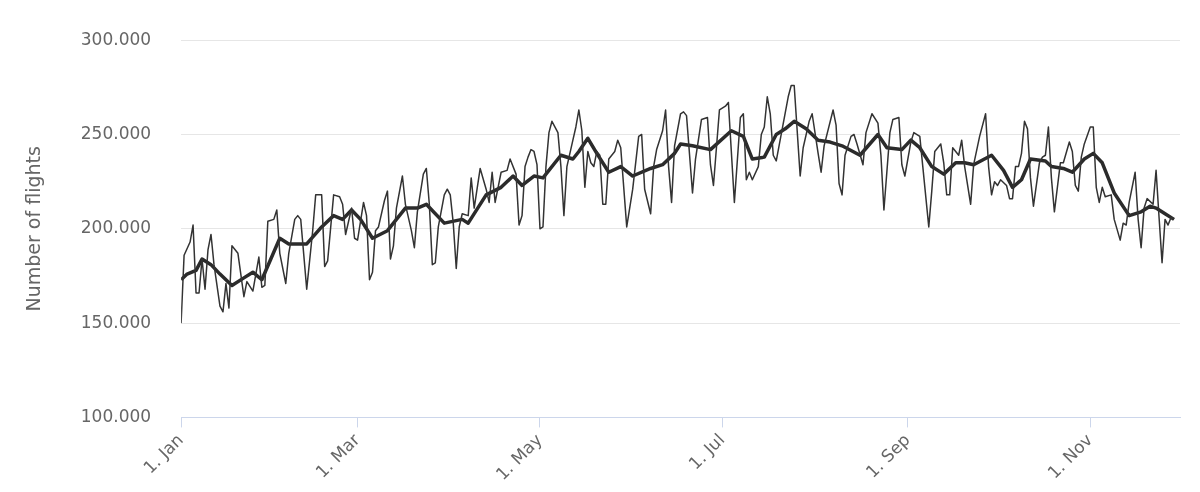  I want to click on x-tick-label: 1. Jan, so click(163, 453).